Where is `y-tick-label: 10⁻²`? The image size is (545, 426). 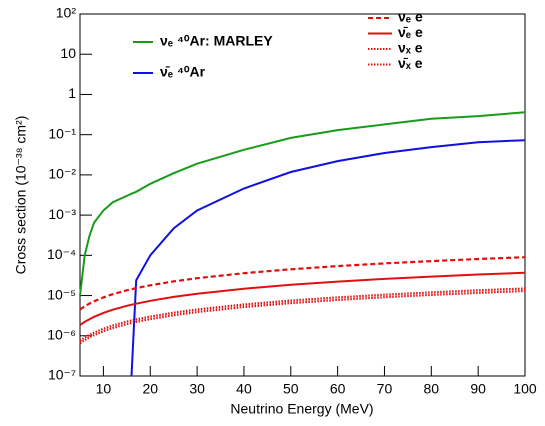 y-tick-label: 10⁻² is located at coordinates (62, 174).